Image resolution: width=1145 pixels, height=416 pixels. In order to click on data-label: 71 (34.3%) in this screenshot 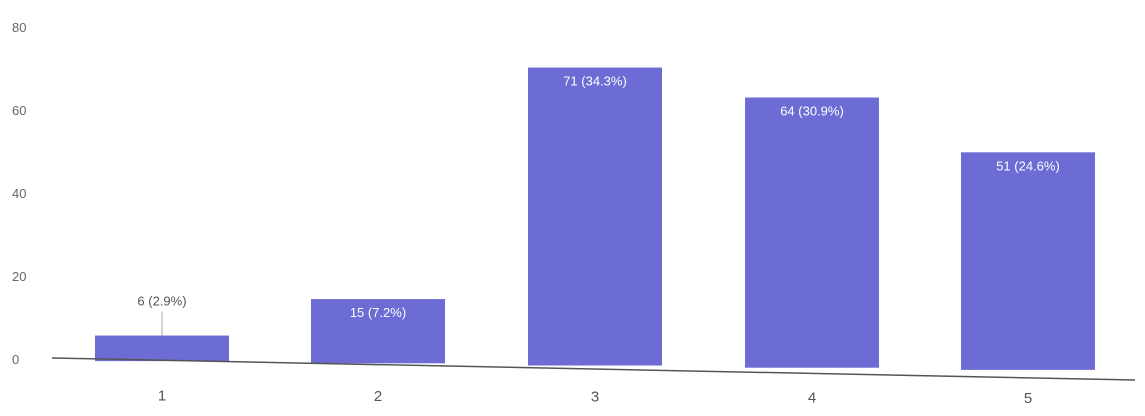, I will do `click(595, 81)`.